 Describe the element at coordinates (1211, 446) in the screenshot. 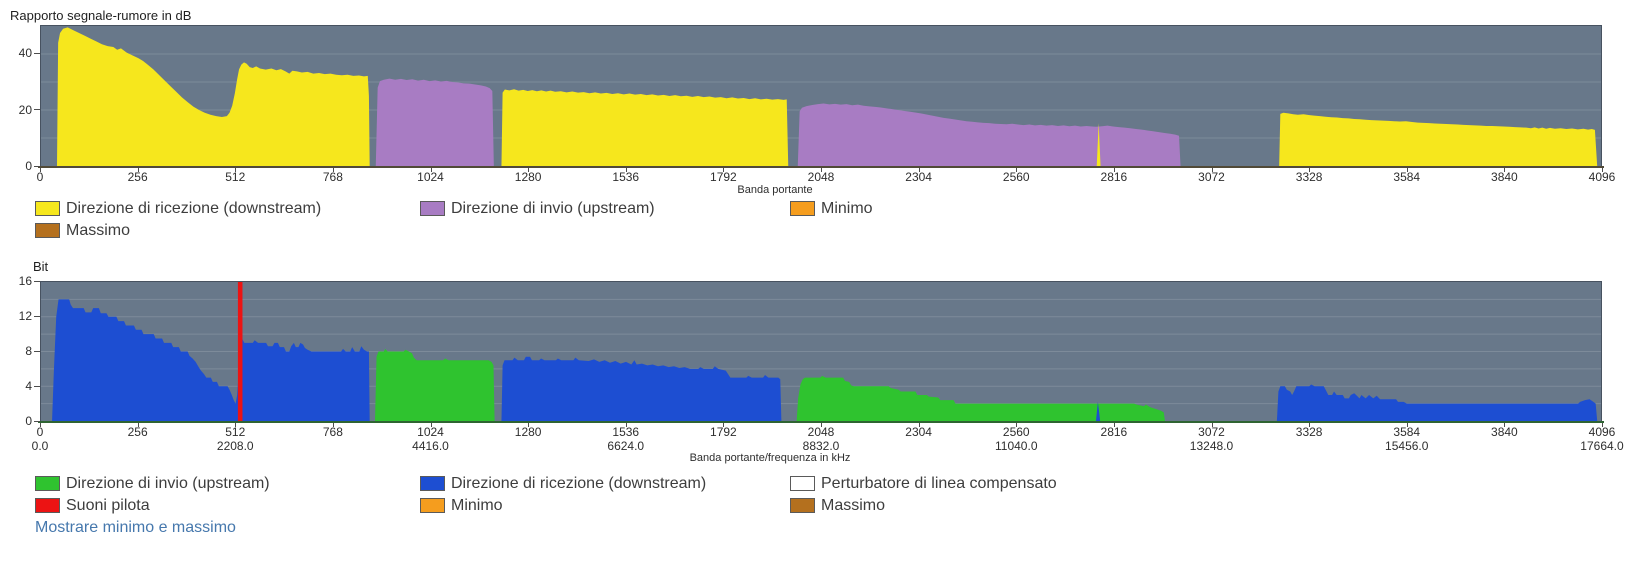

I see `khz-tick-label: 13248.0` at that location.